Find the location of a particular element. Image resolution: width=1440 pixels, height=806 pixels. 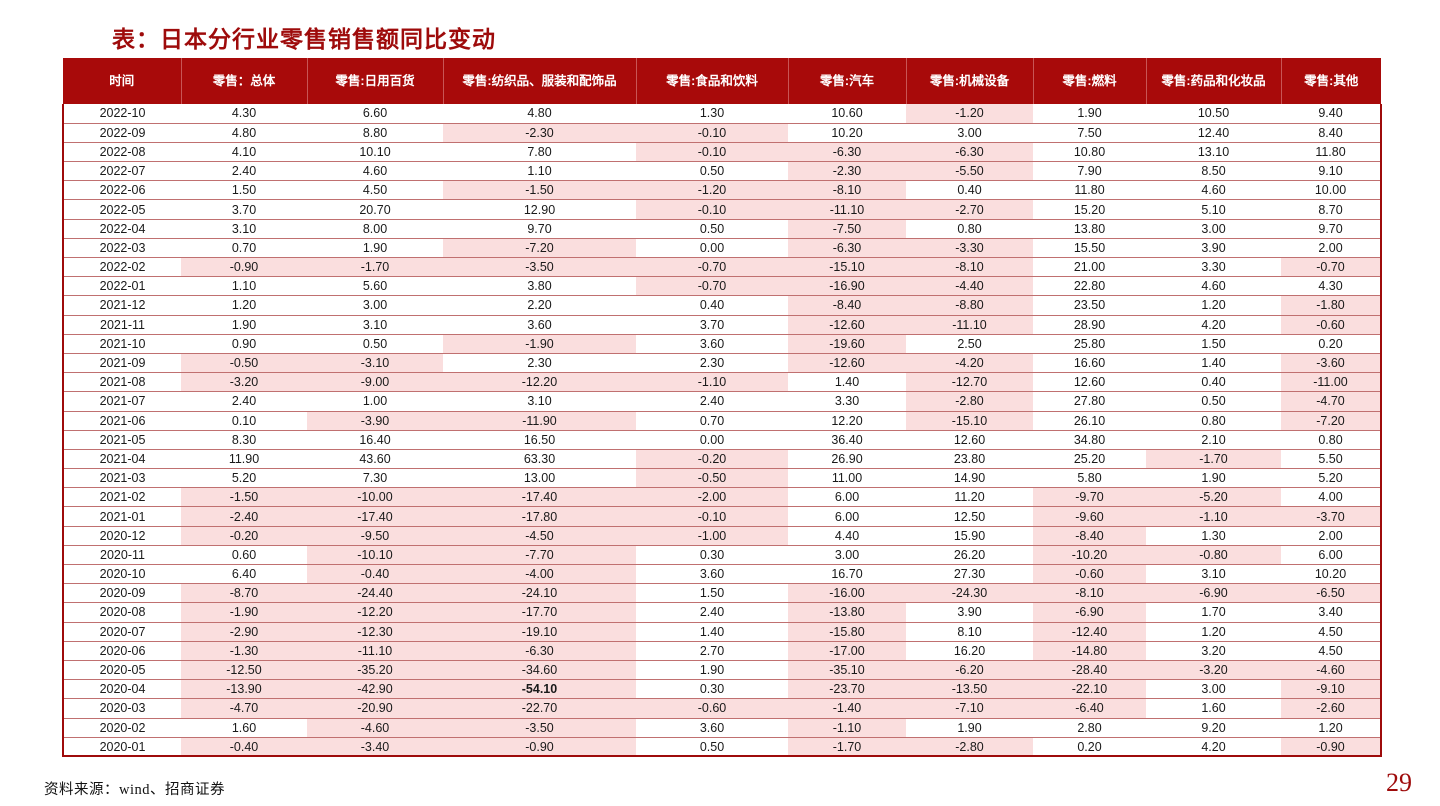

data-cell: 25.20 is located at coordinates (1089, 459).